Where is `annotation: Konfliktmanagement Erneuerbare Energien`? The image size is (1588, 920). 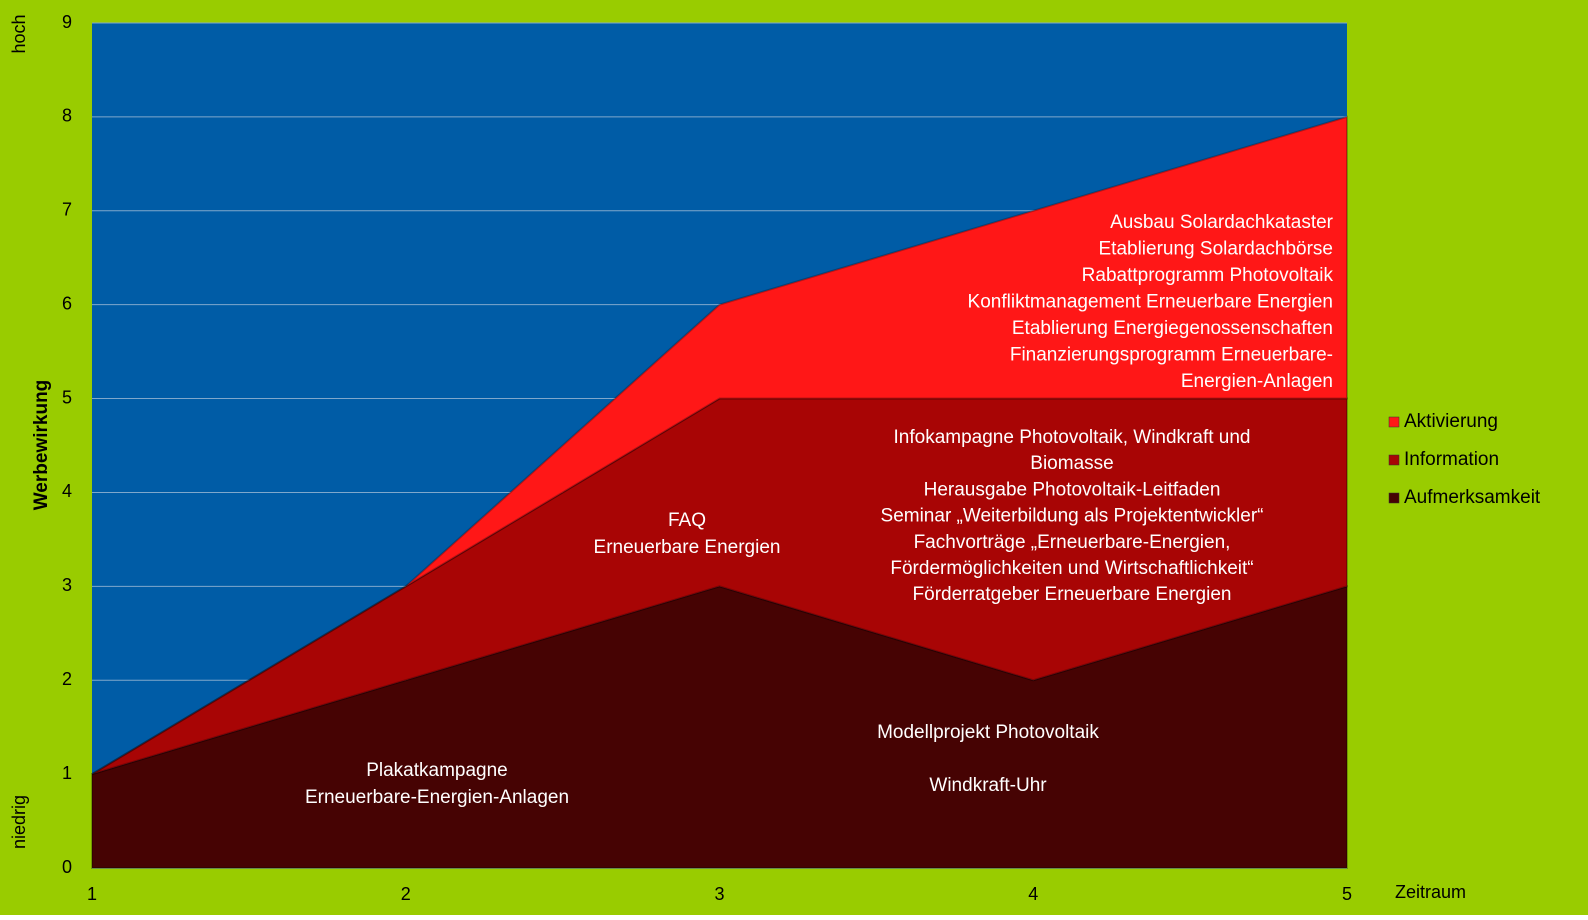
annotation: Konfliktmanagement Erneuerbare Energien is located at coordinates (1150, 302).